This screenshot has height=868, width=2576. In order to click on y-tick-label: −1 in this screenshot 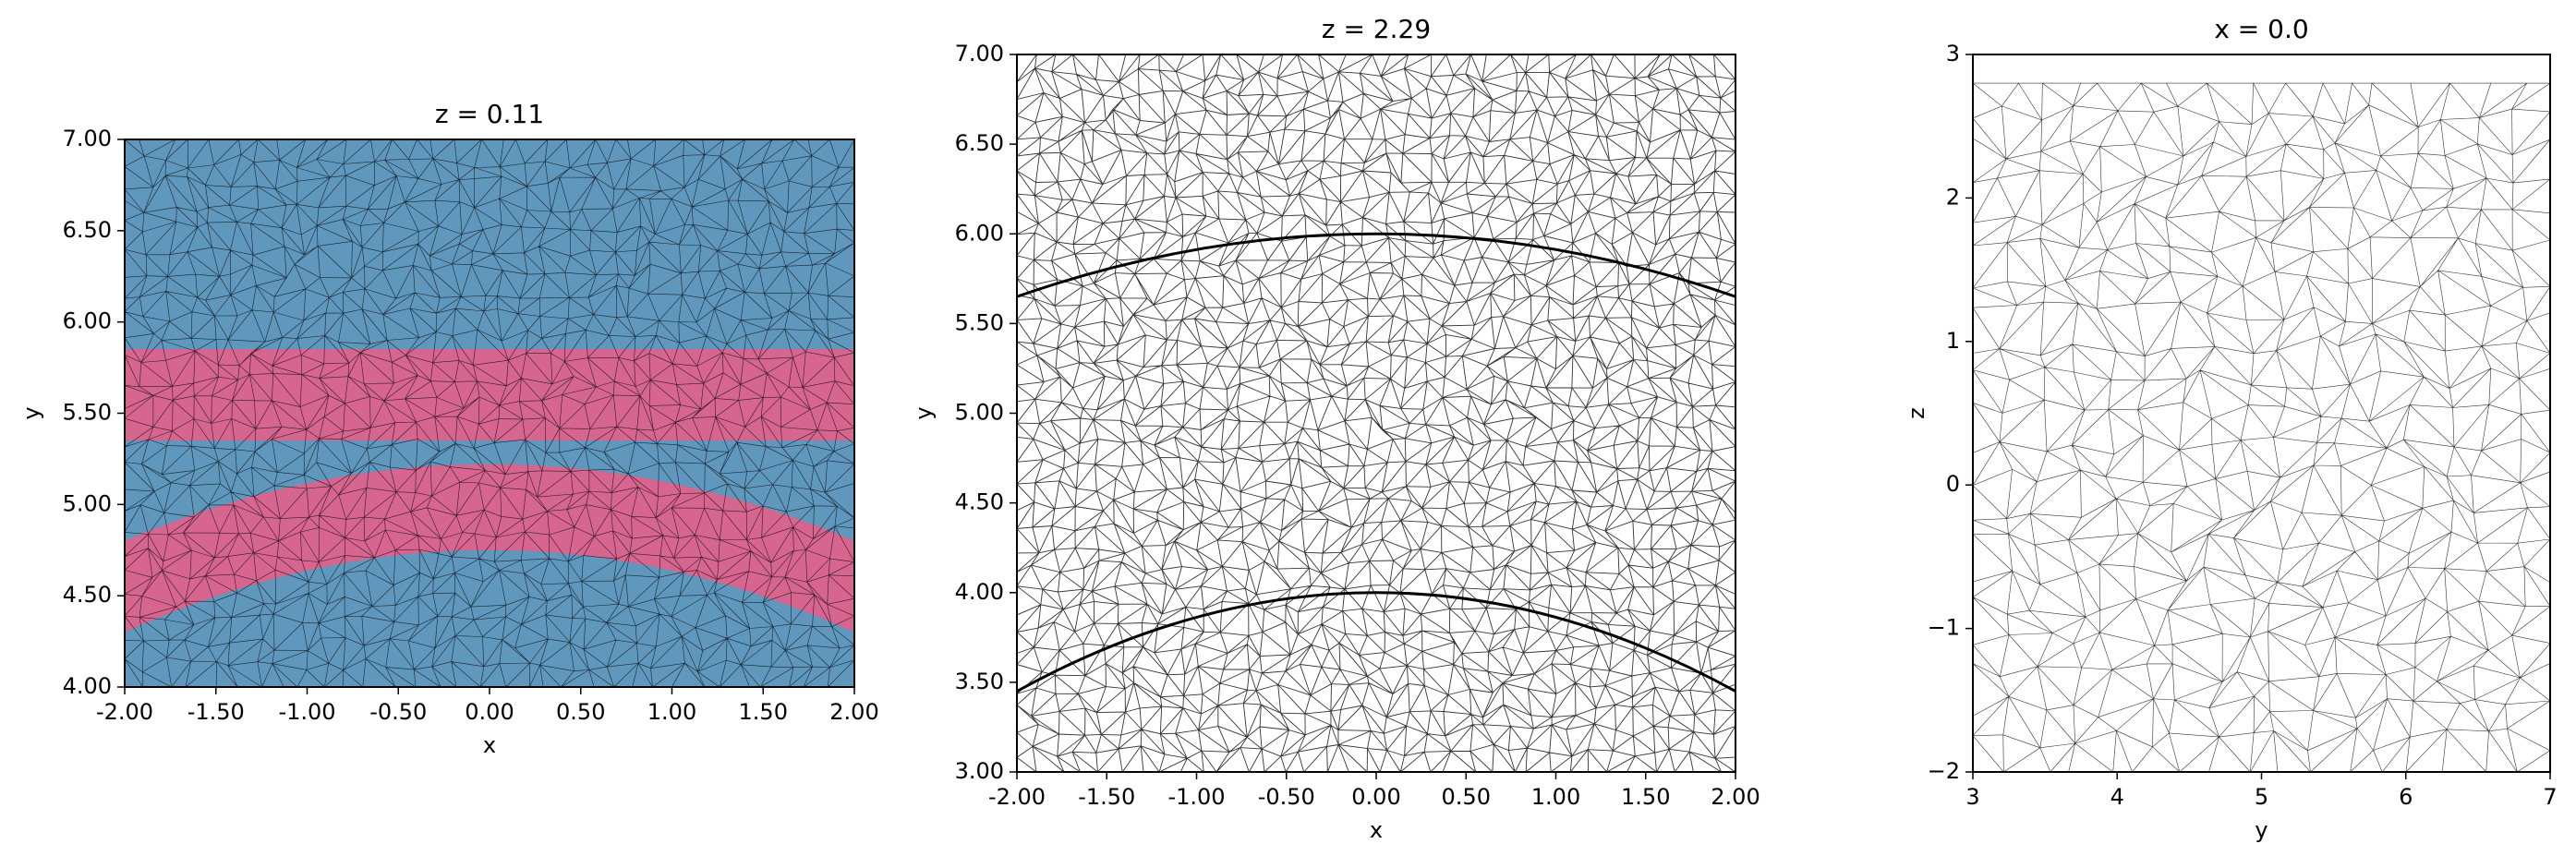, I will do `click(1944, 628)`.